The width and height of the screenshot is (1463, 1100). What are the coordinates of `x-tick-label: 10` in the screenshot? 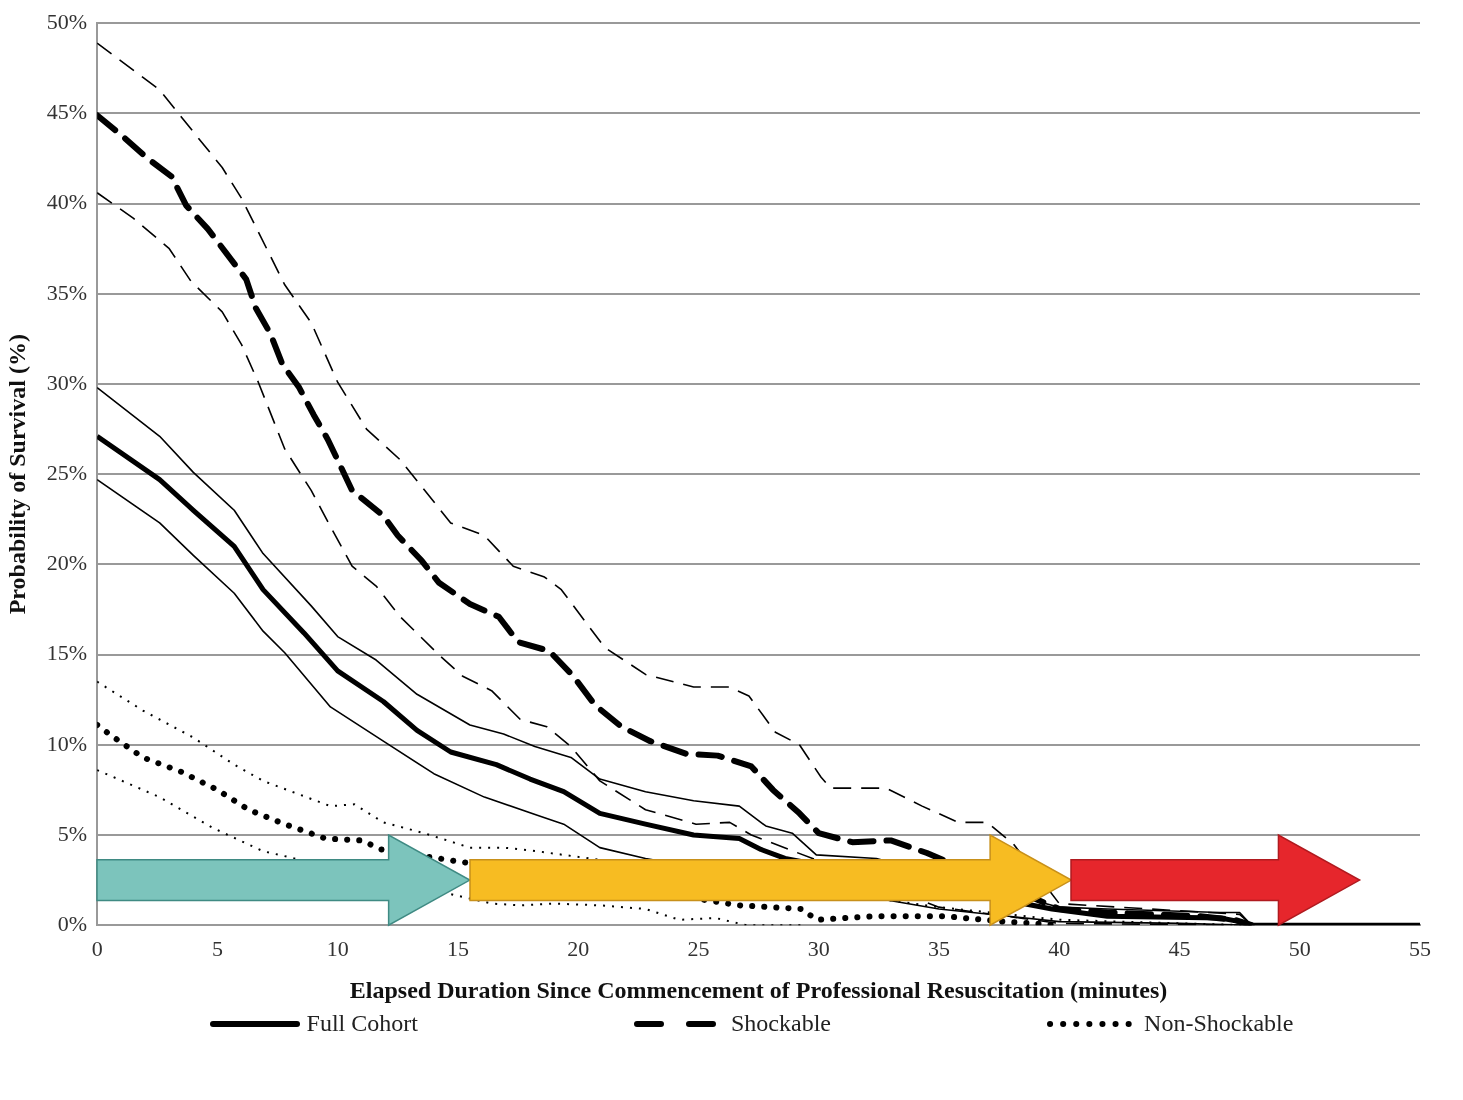 It's located at (337, 949).